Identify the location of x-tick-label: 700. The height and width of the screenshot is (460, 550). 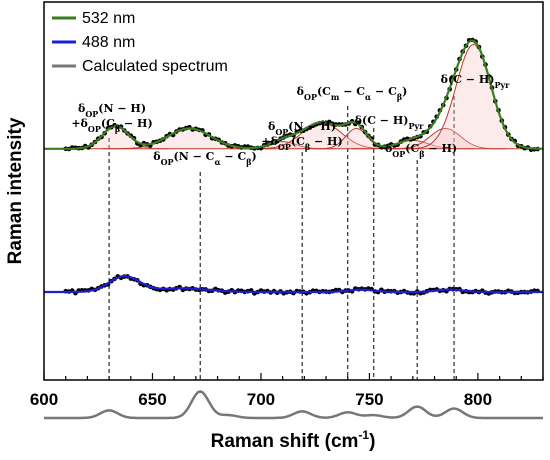
(261, 399).